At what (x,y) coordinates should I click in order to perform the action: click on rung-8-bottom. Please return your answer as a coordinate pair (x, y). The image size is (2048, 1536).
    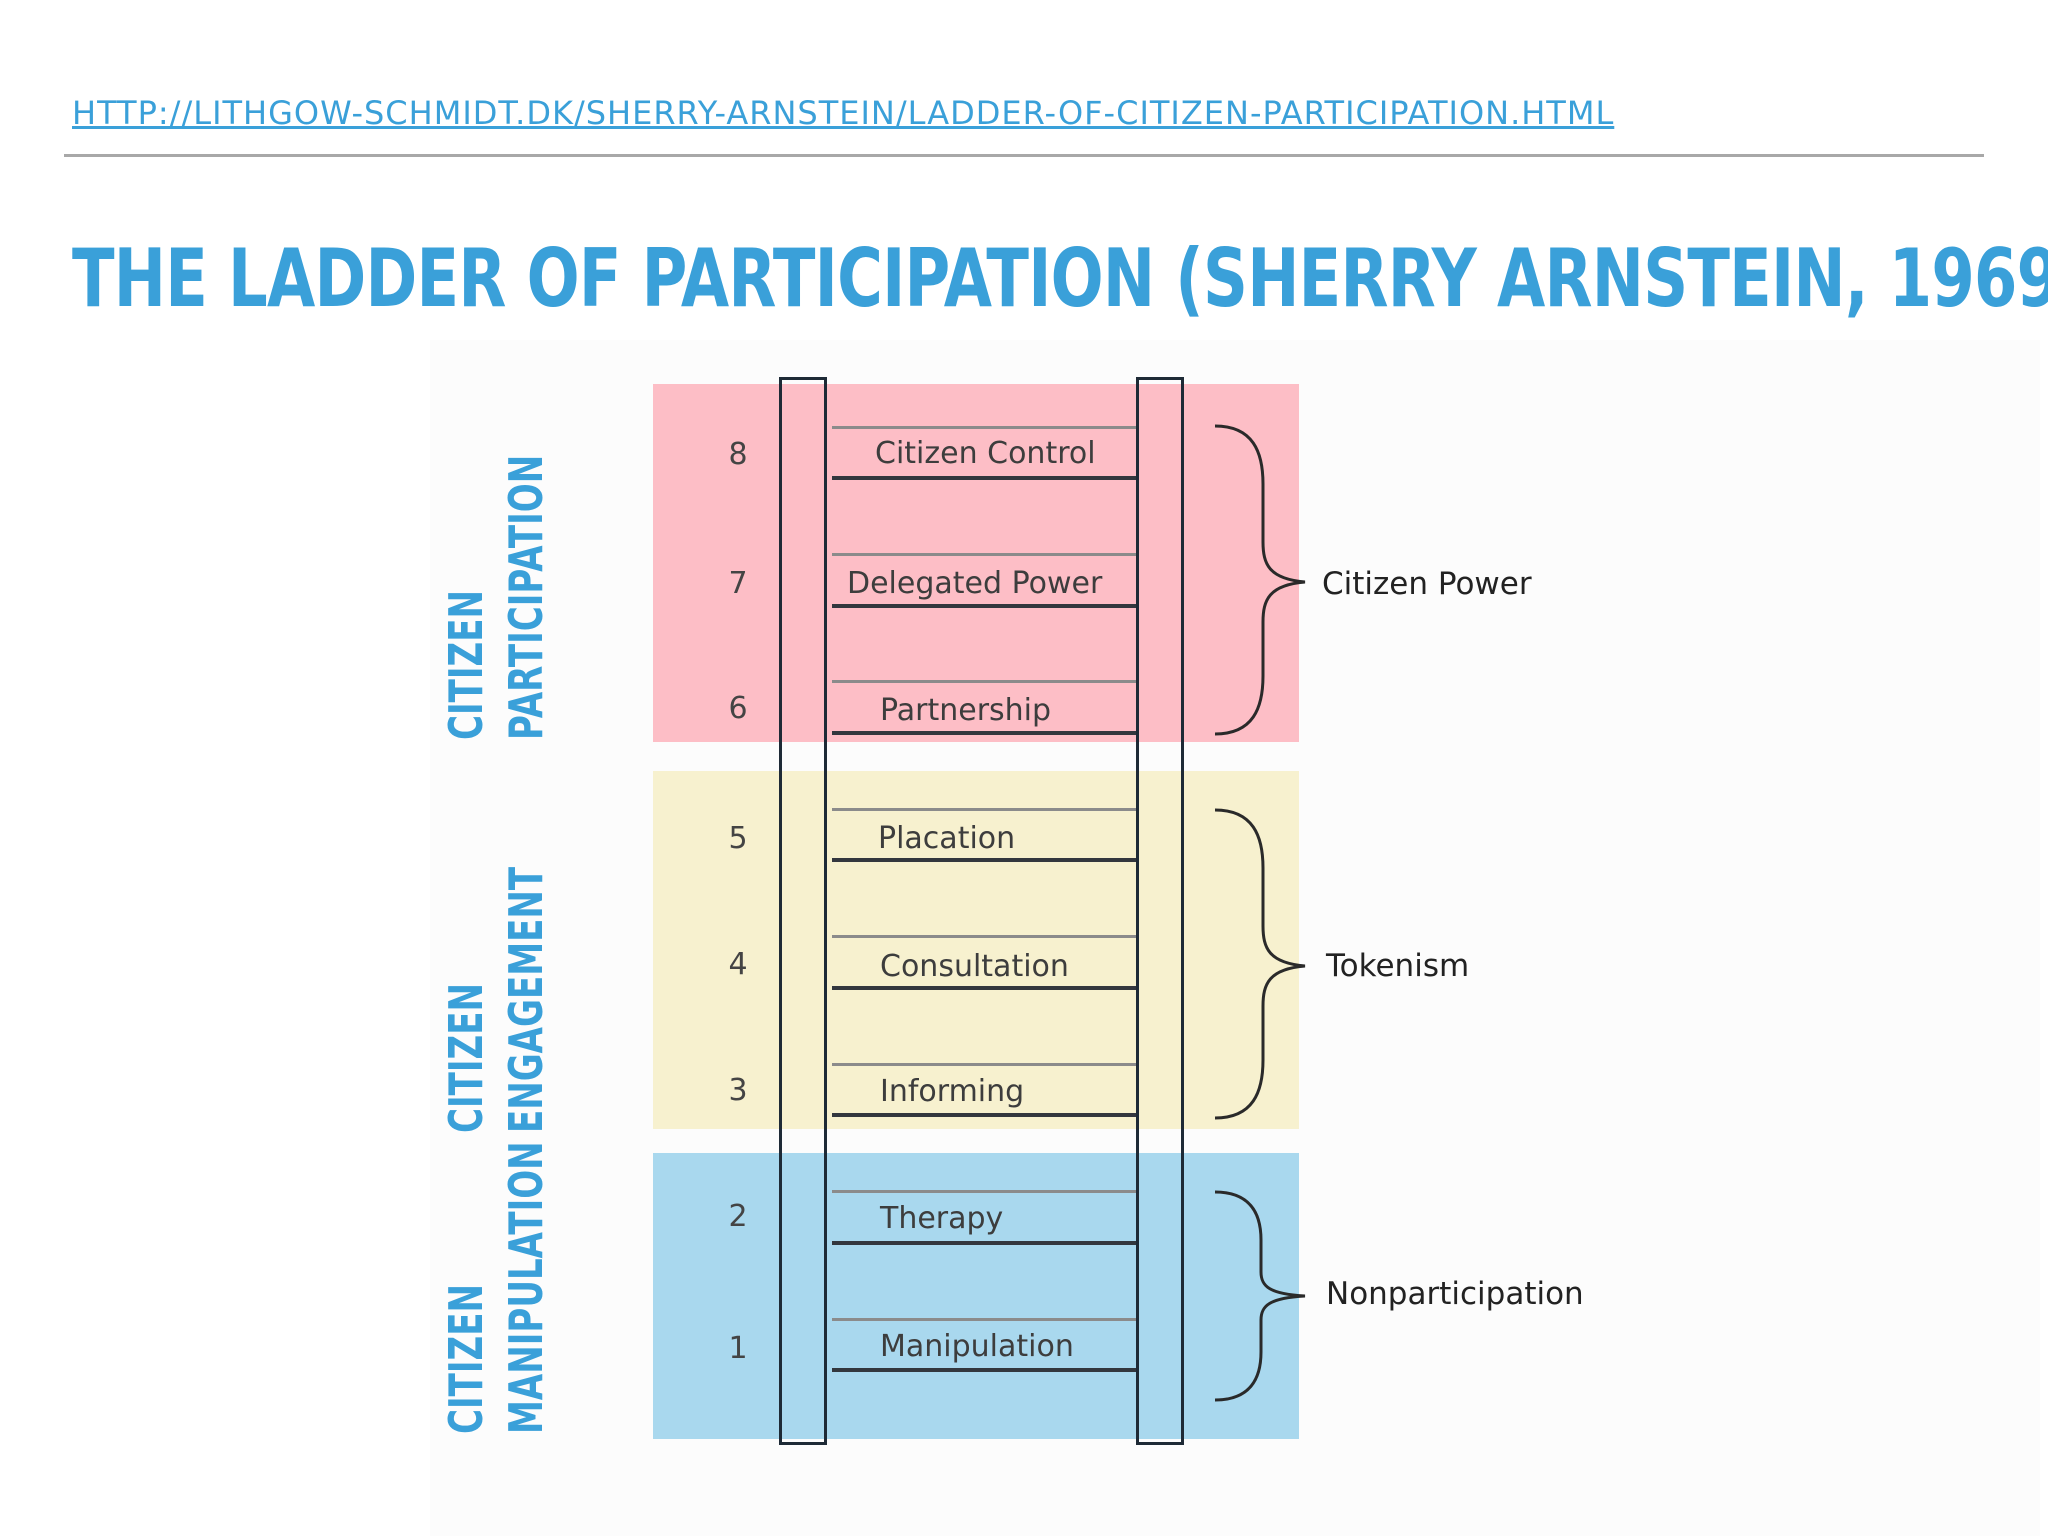
    Looking at the image, I should click on (984, 478).